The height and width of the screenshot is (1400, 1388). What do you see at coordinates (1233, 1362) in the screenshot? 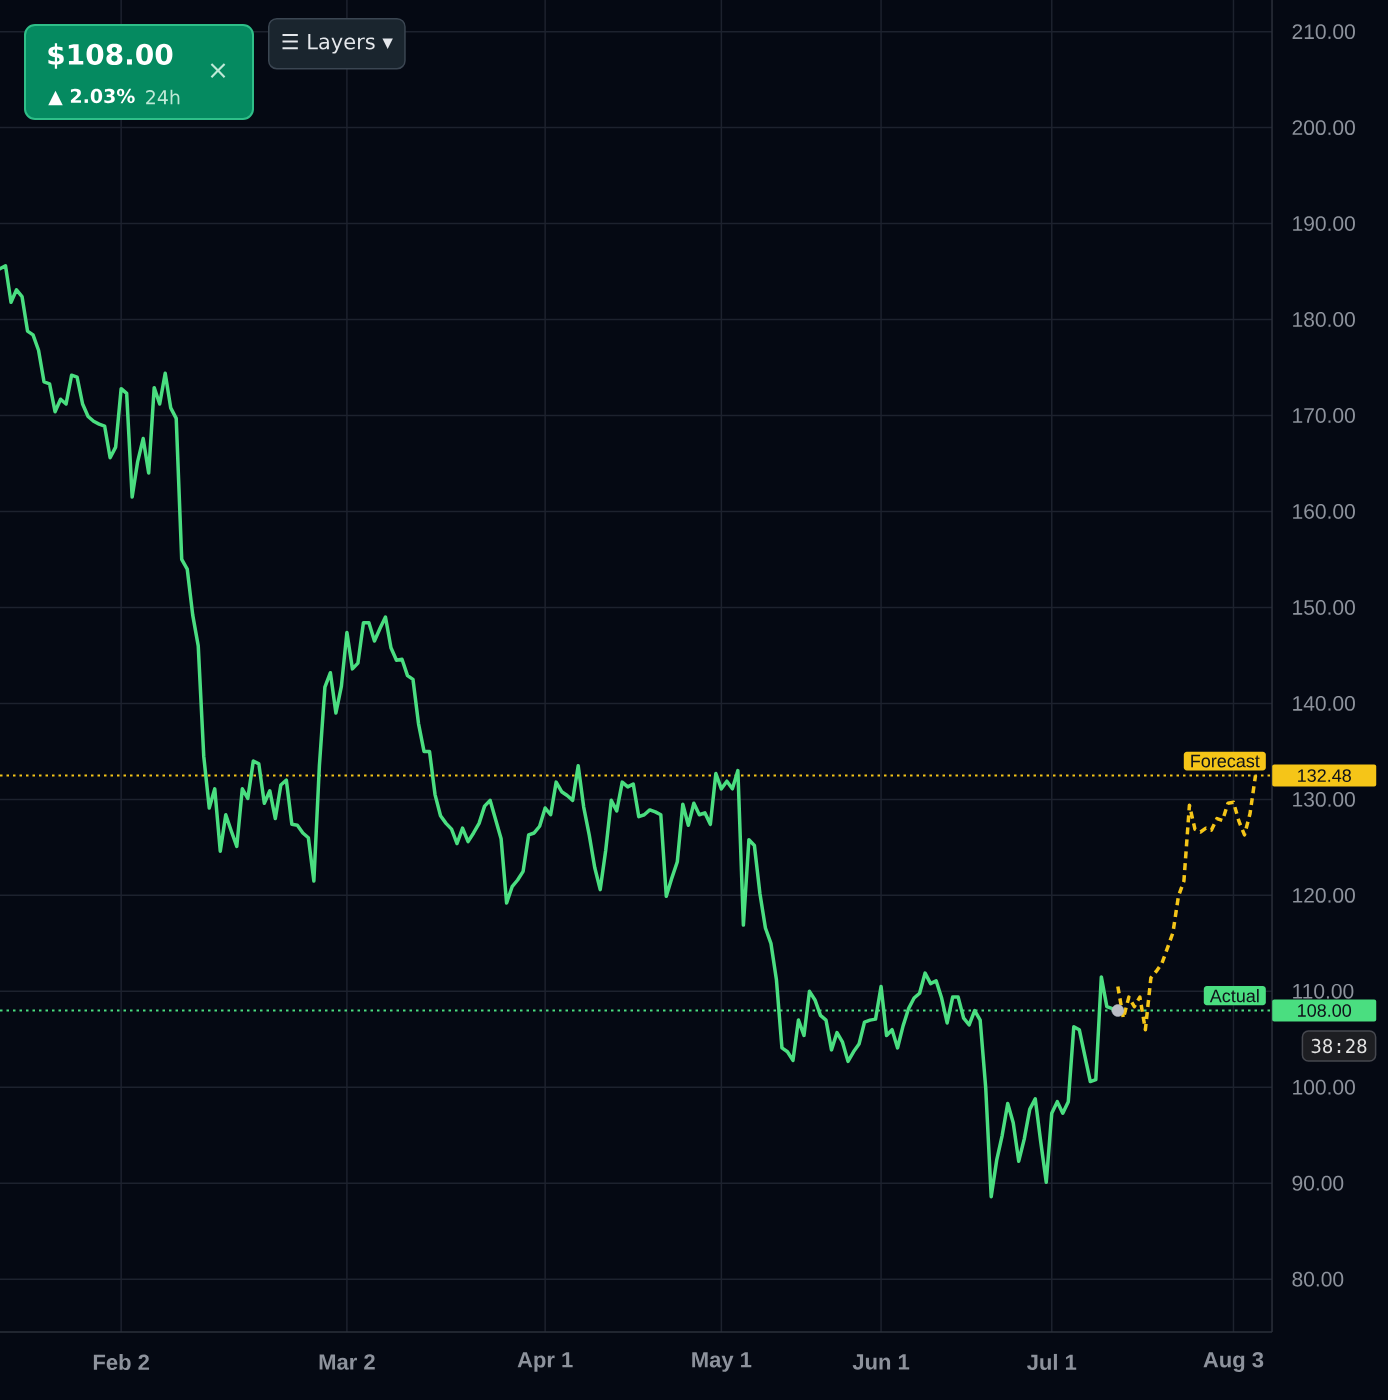
I see `x-tick-label: Aug 3` at bounding box center [1233, 1362].